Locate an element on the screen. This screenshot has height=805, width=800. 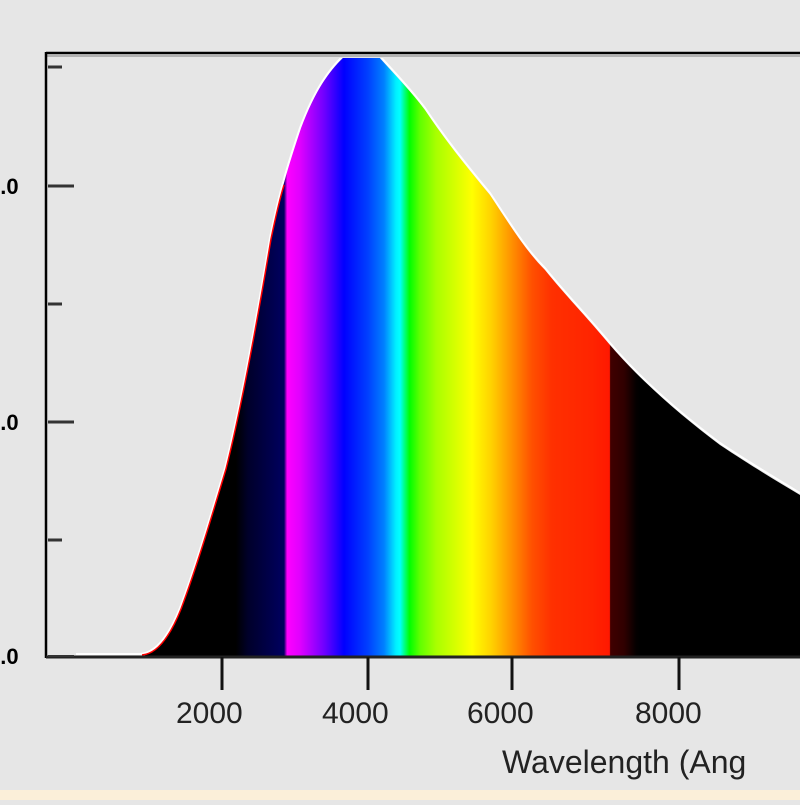
y-tick-label-top: 0.0 is located at coordinates (9, 186).